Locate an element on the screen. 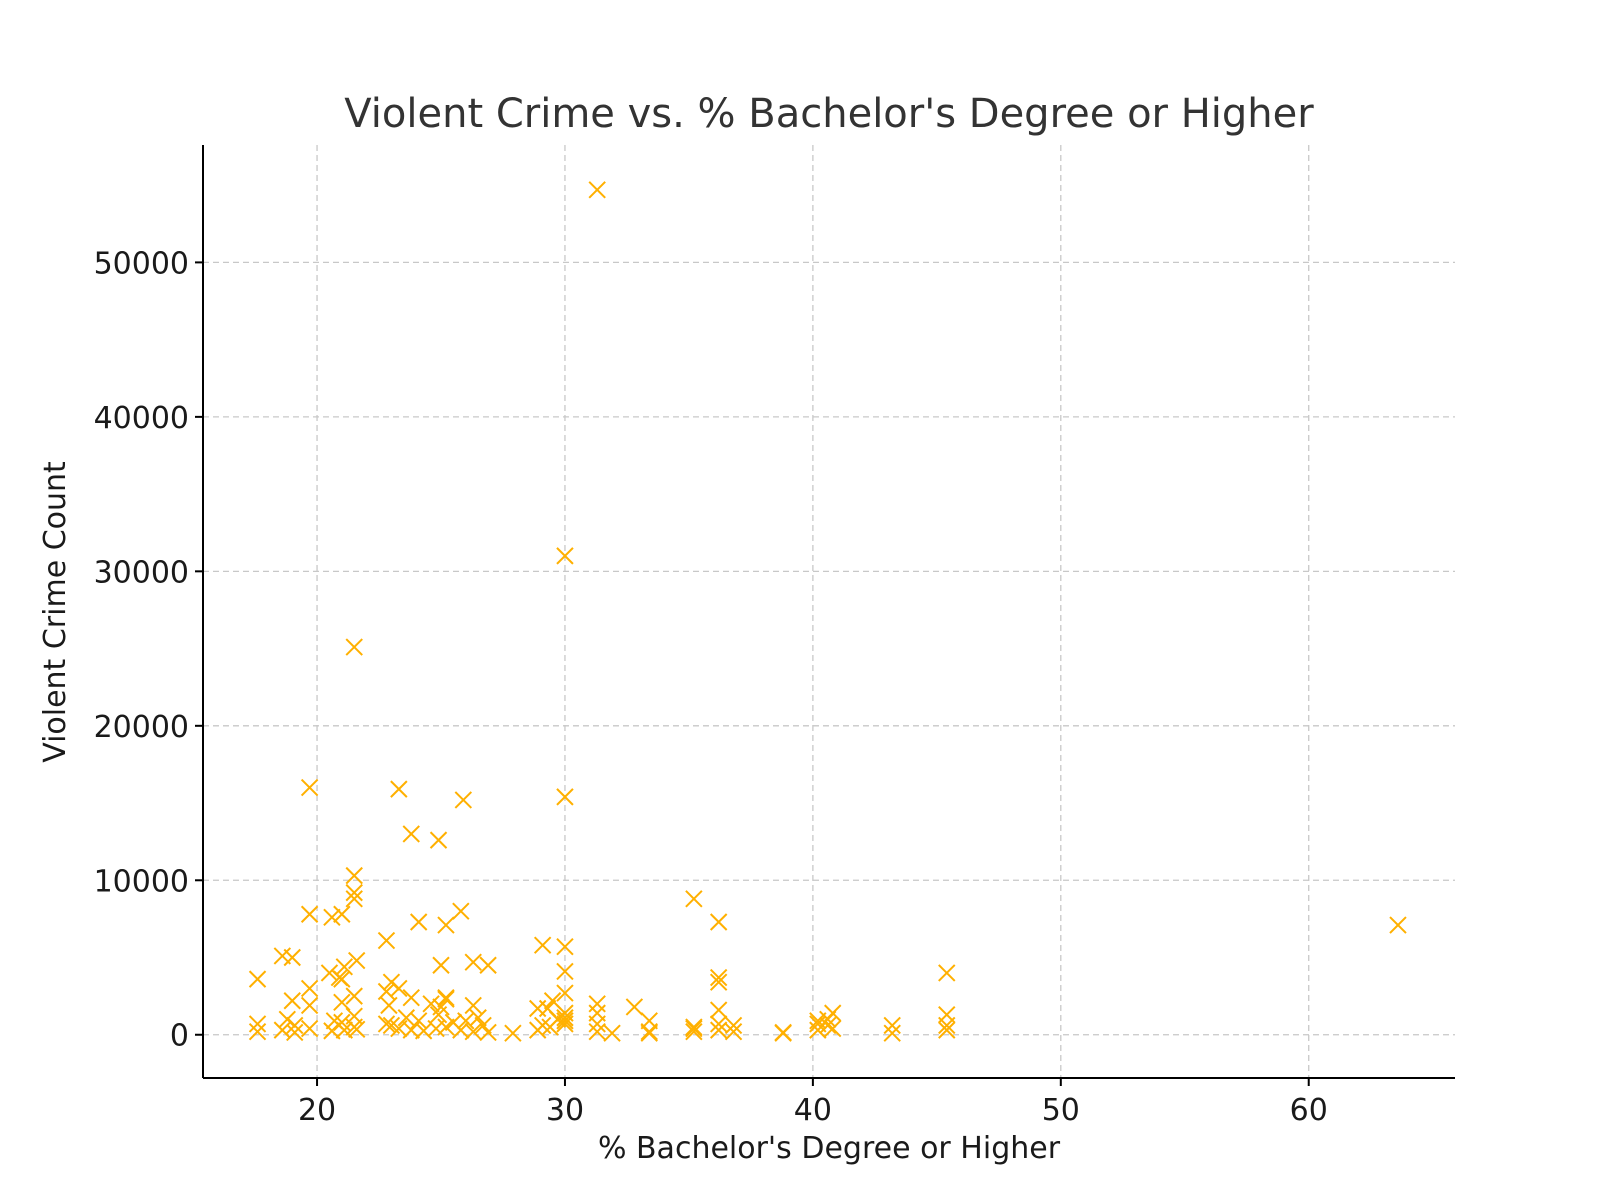 This screenshot has height=1200, width=1600. y-tick-label: 40000 is located at coordinates (141, 418).